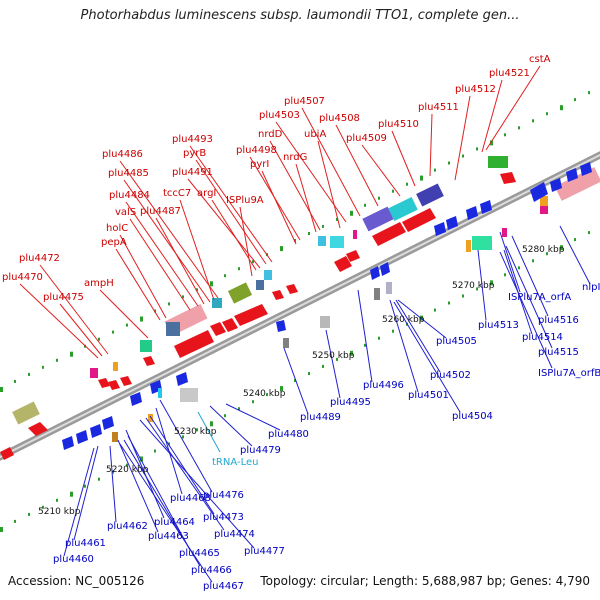  I want to click on gene-label: plu4513, so click(498, 325).